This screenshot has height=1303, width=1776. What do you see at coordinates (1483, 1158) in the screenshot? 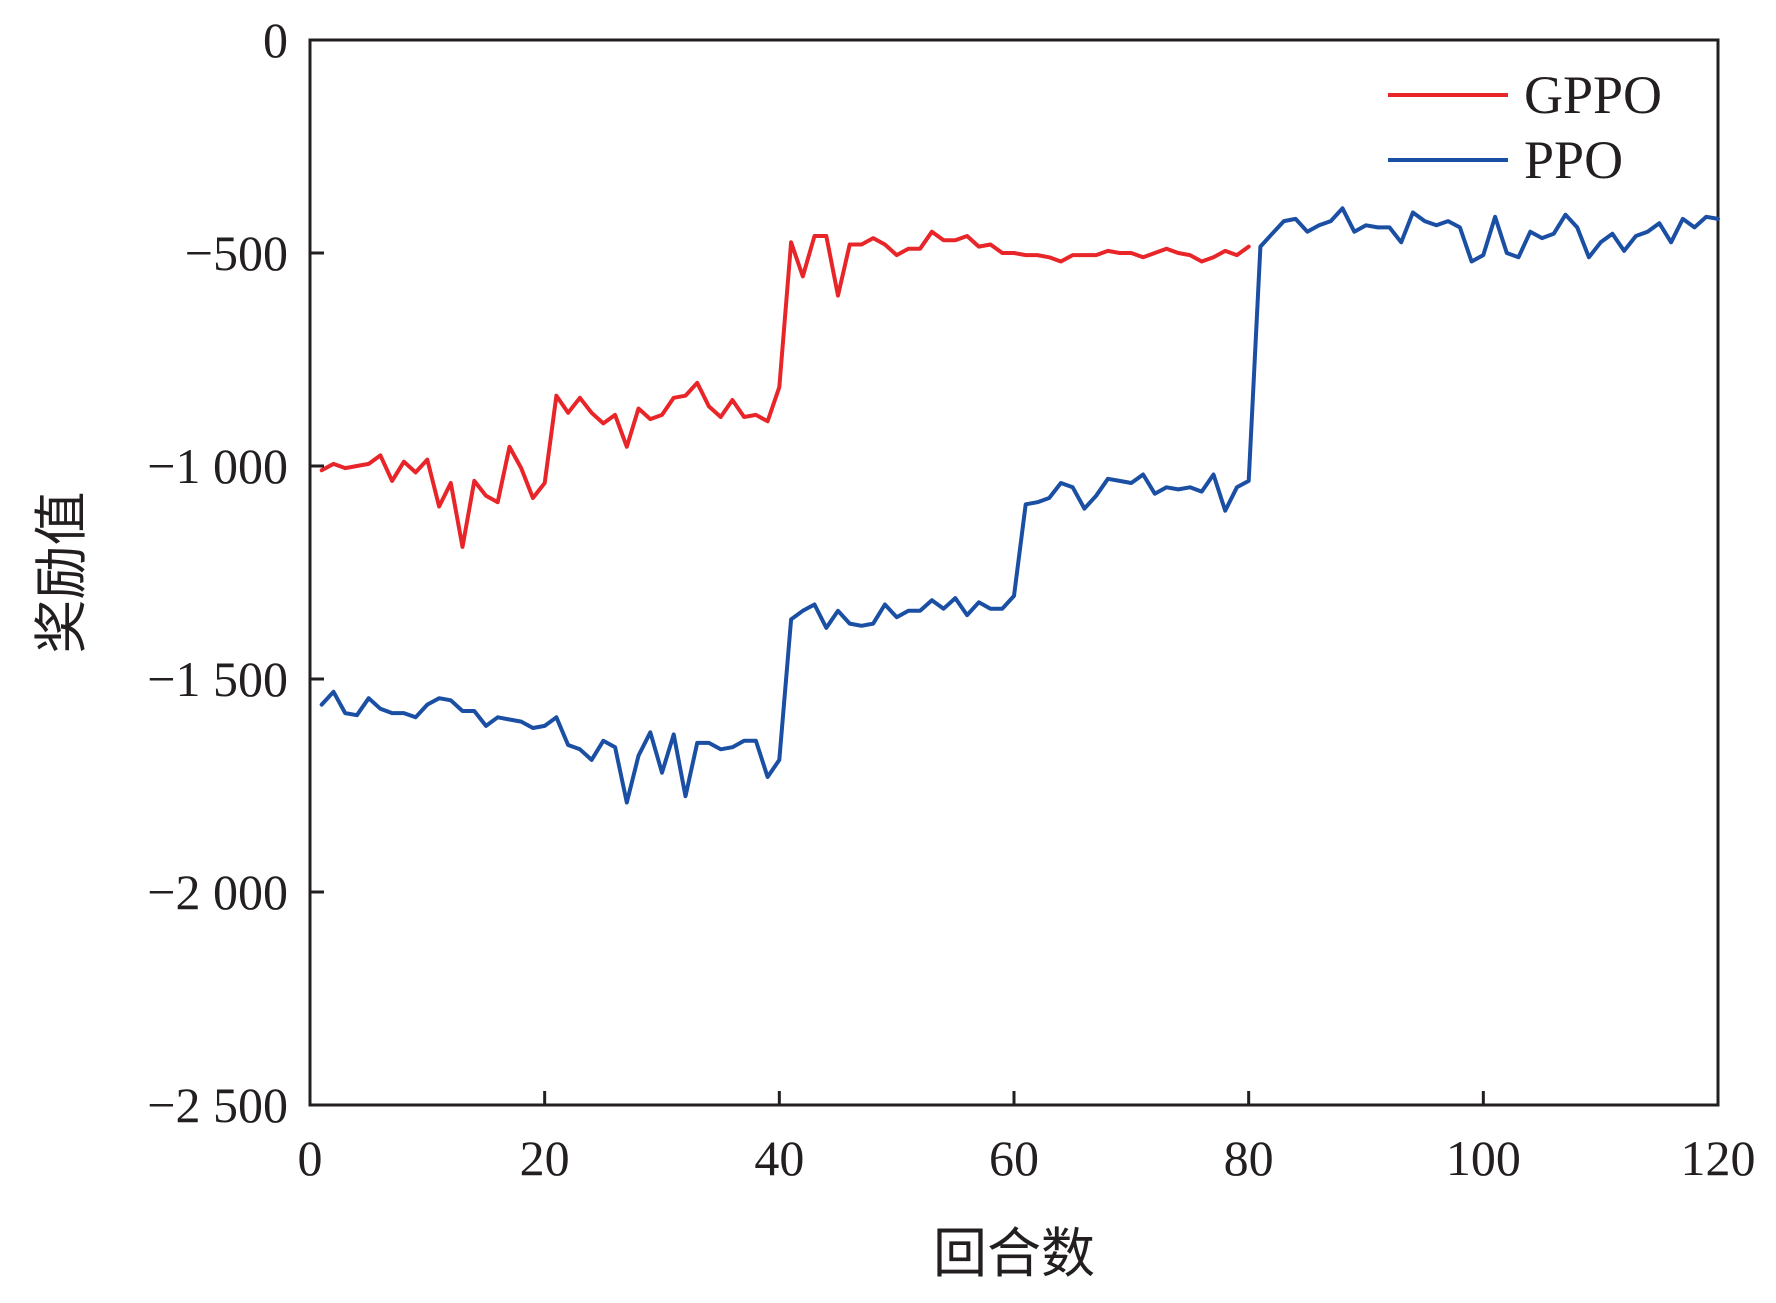
I see `x-tick-label: 100` at bounding box center [1483, 1158].